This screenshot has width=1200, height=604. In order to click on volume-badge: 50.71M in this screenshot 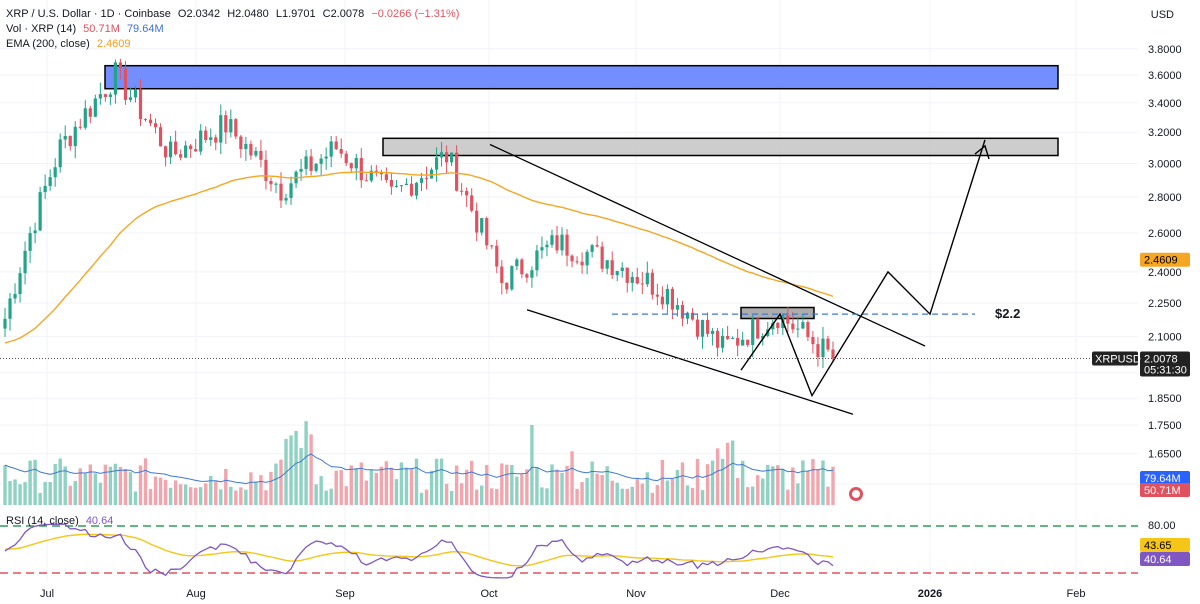, I will do `click(1162, 491)`.